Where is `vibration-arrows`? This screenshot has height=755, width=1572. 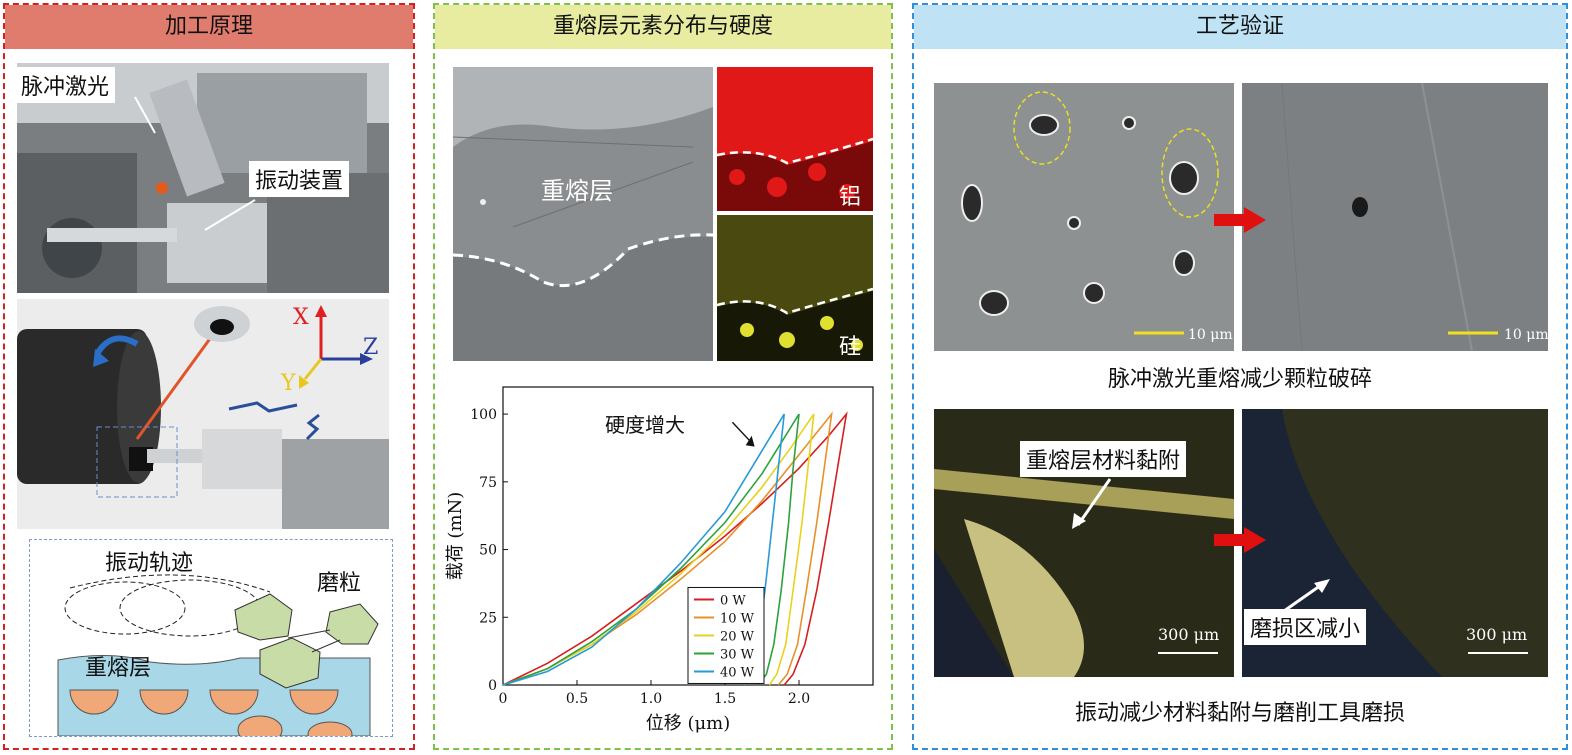 vibration-arrows is located at coordinates (274, 421).